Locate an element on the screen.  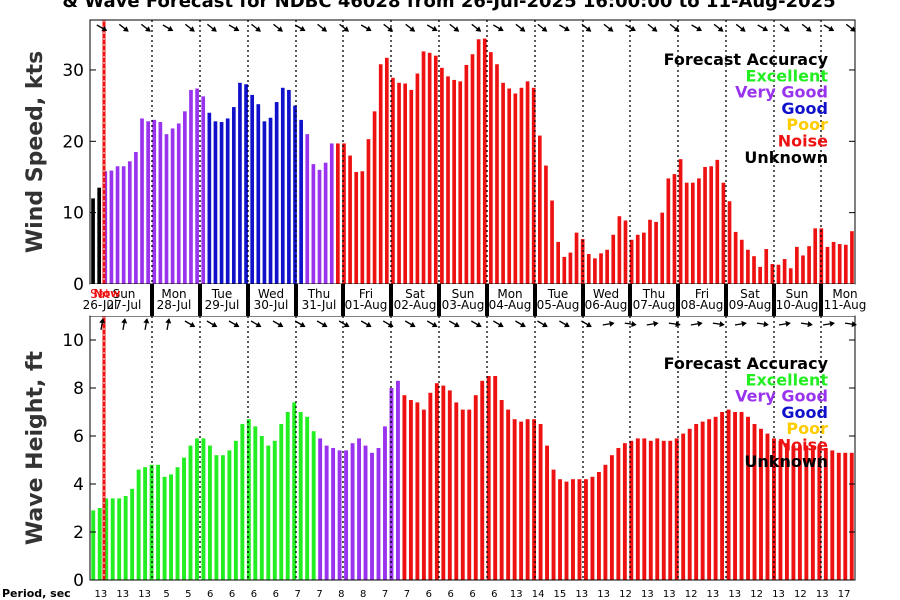
day-name: Tue is located at coordinates (558, 294).